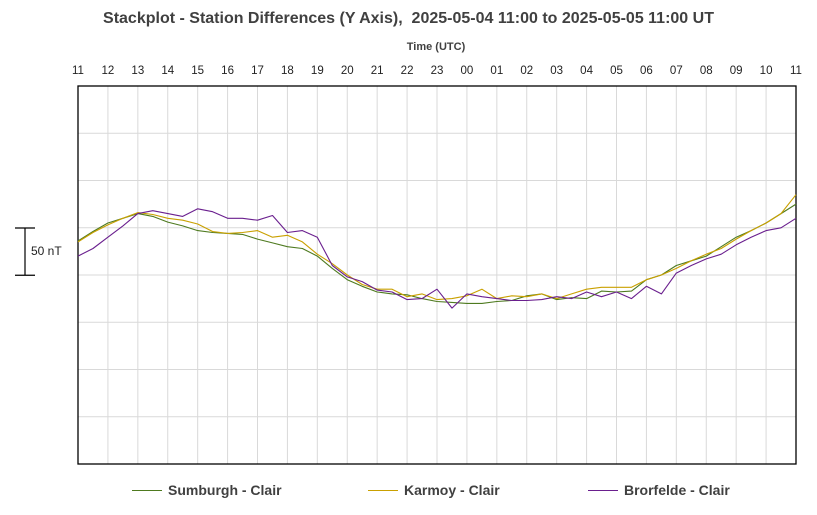  I want to click on x-tick-label: 05, so click(616, 71).